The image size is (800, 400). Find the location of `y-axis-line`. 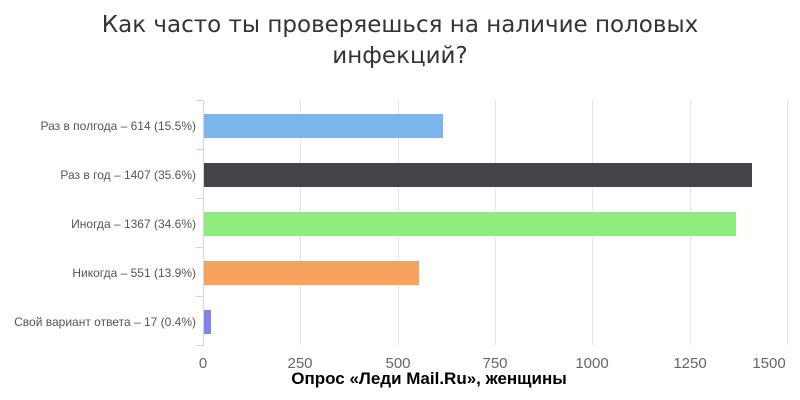

y-axis-line is located at coordinates (203, 223).